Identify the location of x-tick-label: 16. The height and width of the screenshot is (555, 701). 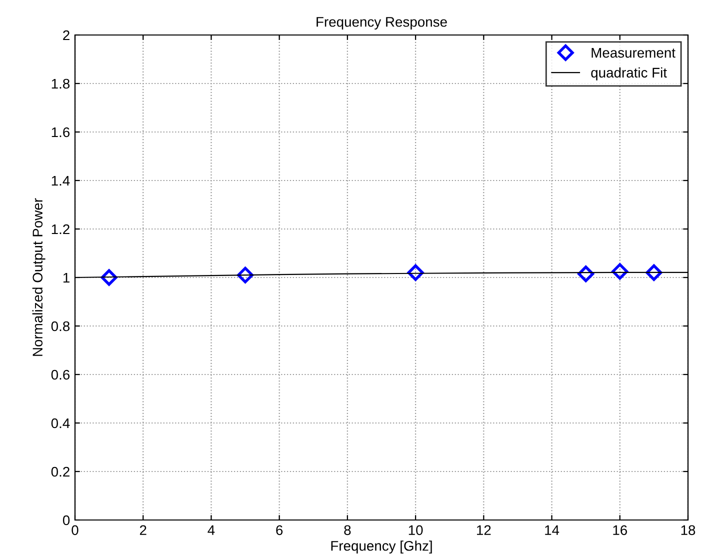
(620, 530).